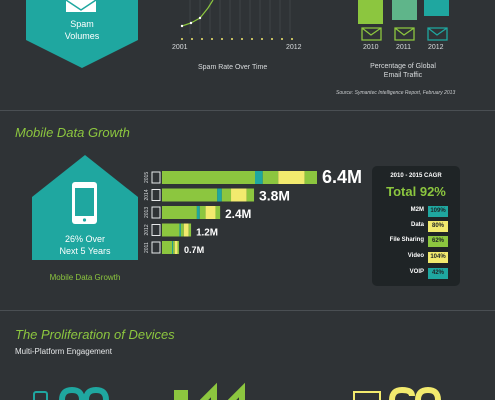  Describe the element at coordinates (403, 75) in the screenshot. I see `traffic-caption-line2: Email Traffic` at that location.